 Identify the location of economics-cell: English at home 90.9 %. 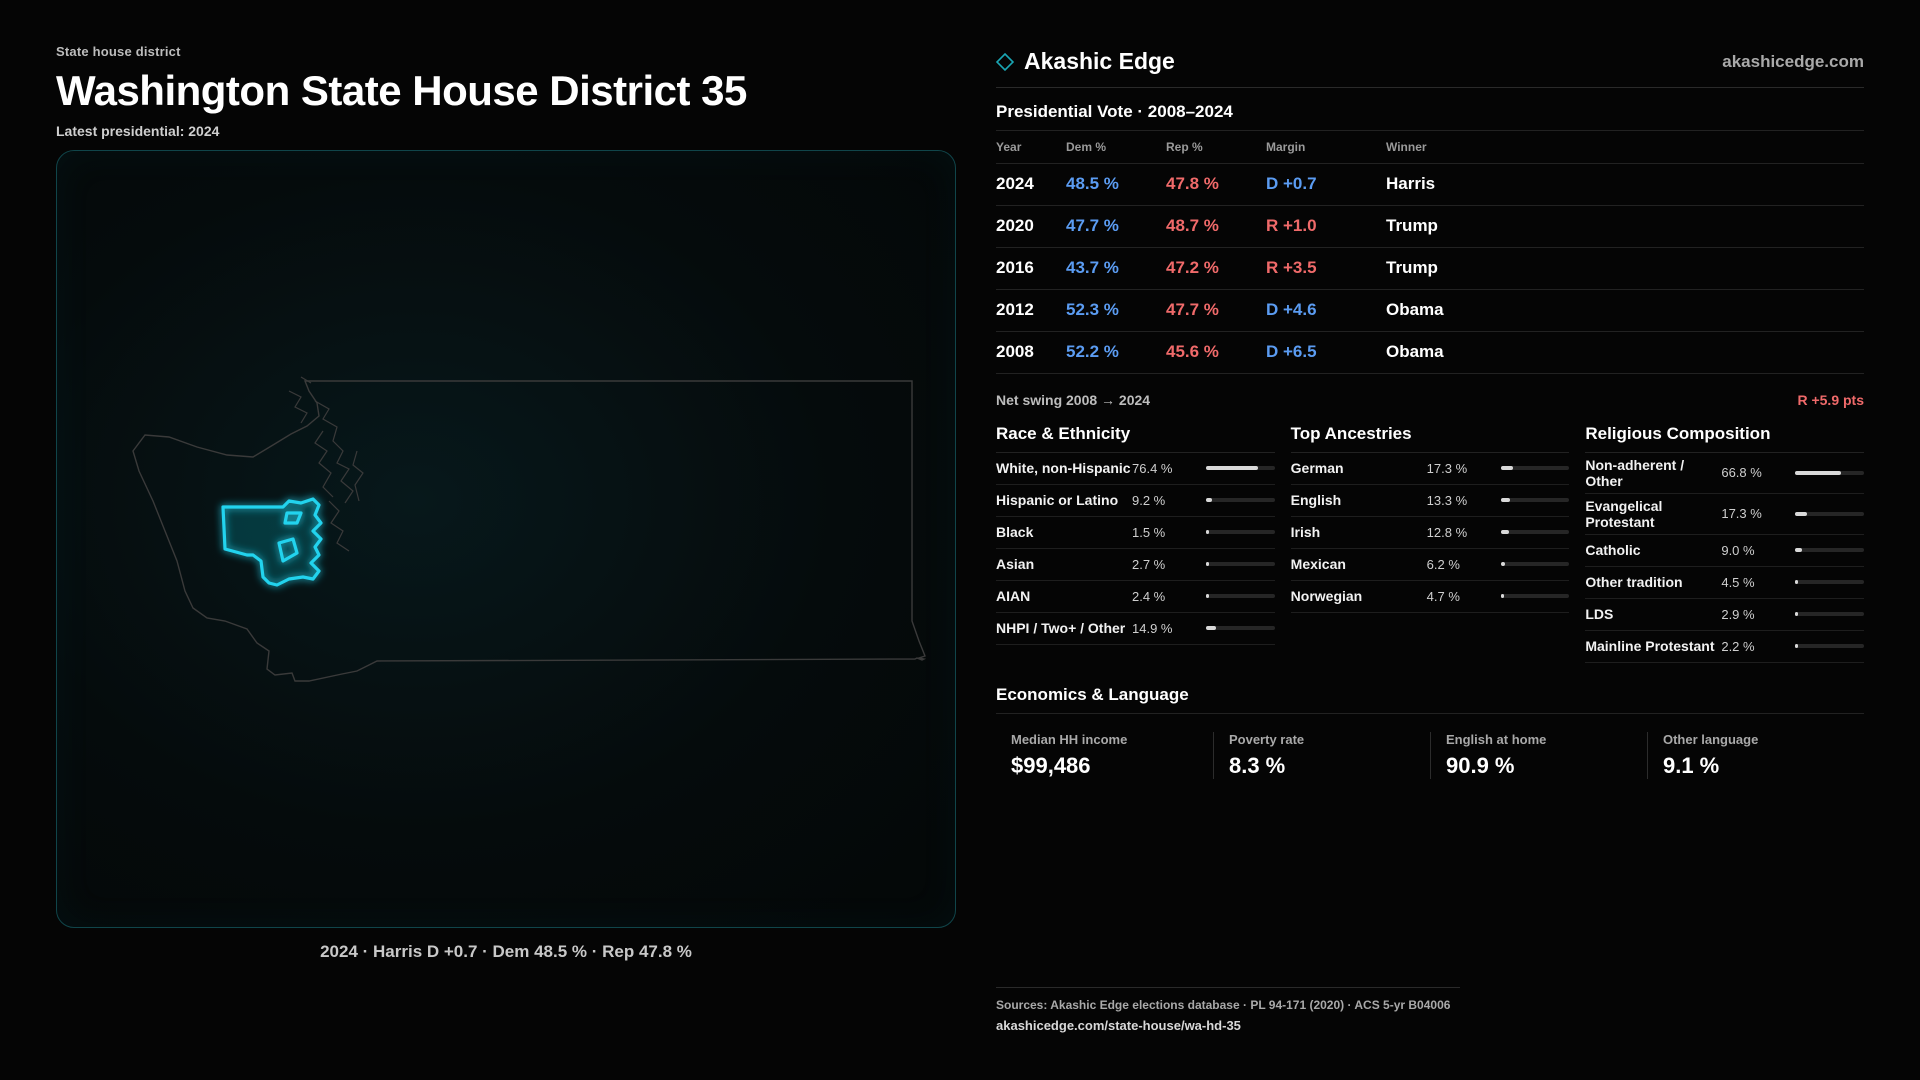
(1538, 755).